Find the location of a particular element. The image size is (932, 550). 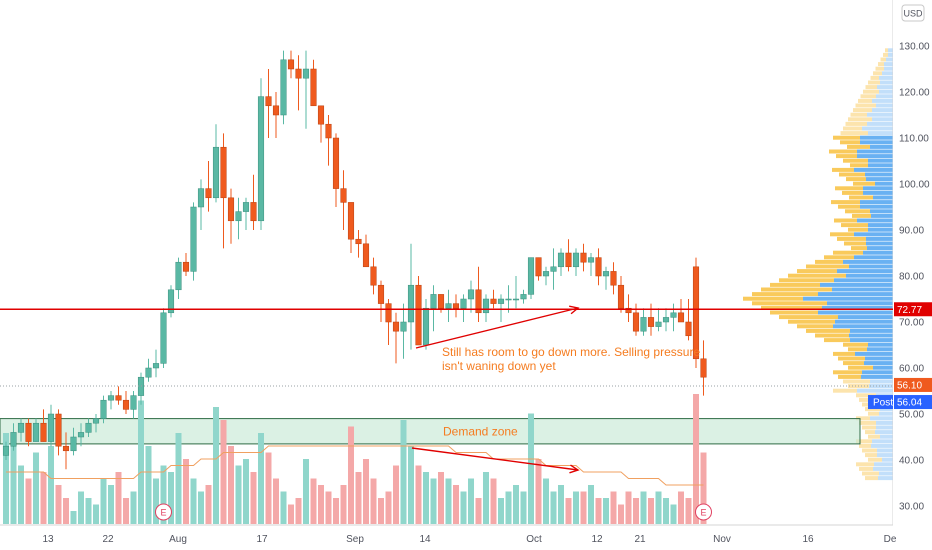

y-tick-label: 100.00 is located at coordinates (914, 185).